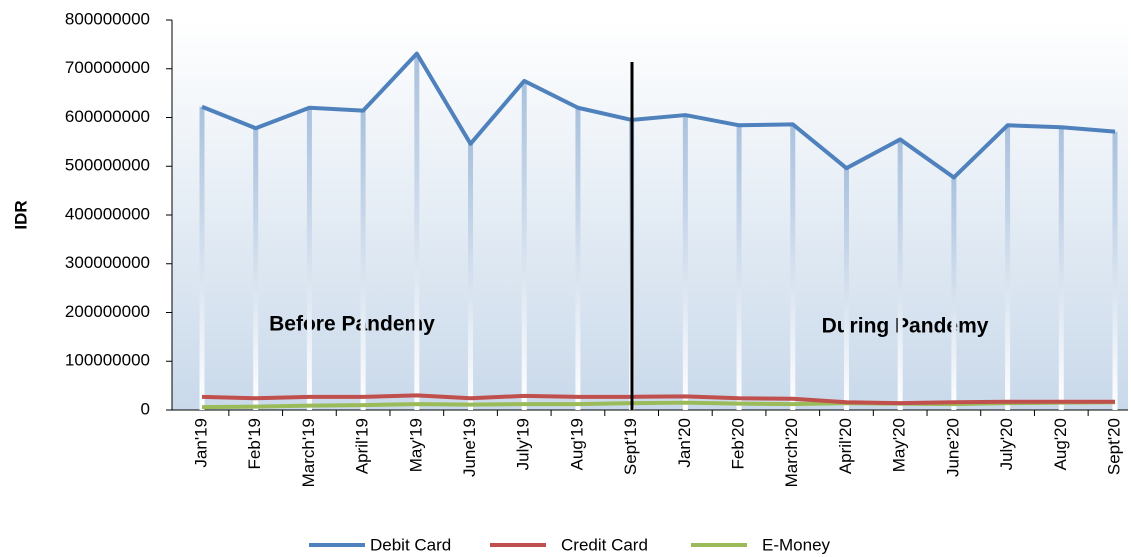 Image resolution: width=1131 pixels, height=557 pixels. I want to click on x-tick-label: Feb'19, so click(254, 443).